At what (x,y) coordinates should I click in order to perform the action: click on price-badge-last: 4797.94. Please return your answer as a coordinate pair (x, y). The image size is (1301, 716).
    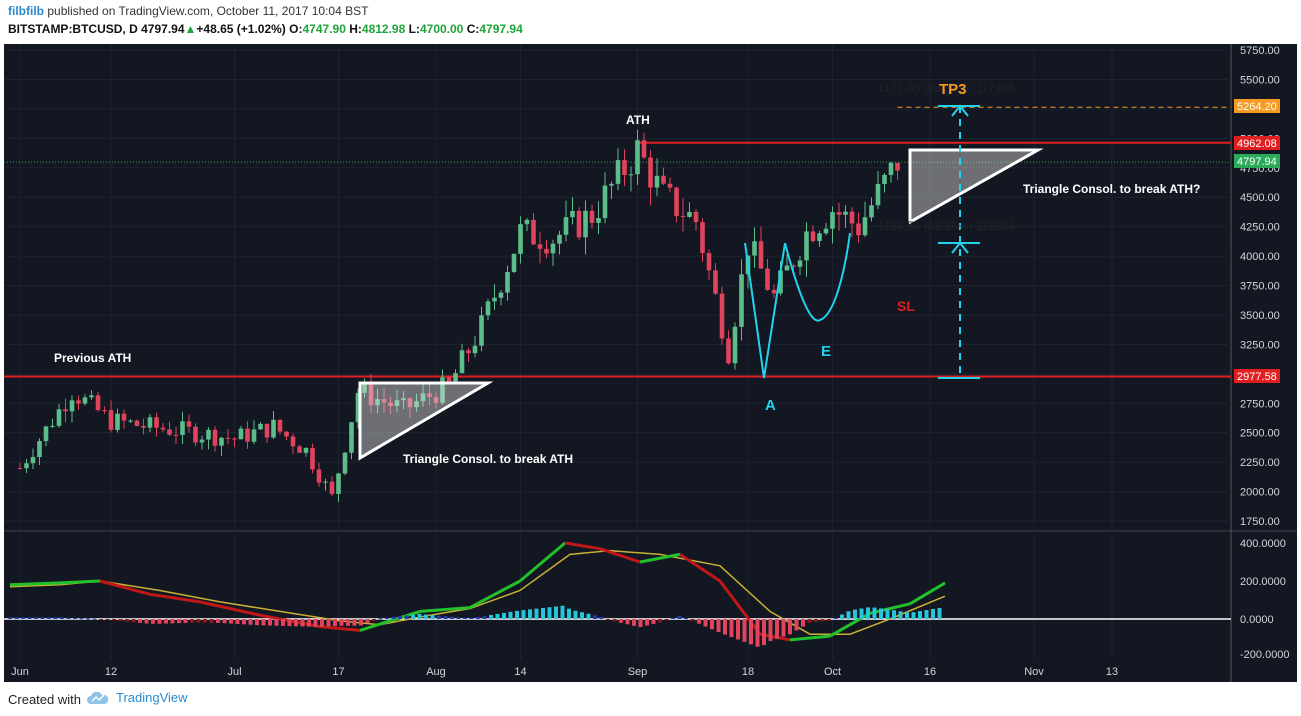
    Looking at the image, I should click on (1257, 161).